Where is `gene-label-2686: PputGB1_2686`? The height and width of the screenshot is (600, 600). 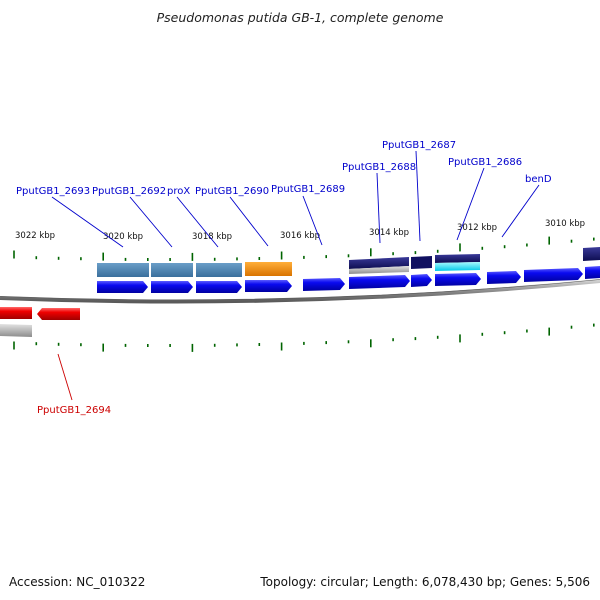
gene-label-2686: PputGB1_2686 is located at coordinates (485, 162).